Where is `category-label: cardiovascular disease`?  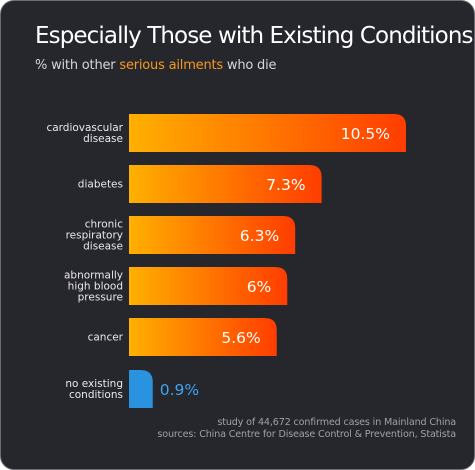 category-label: cardiovascular disease is located at coordinates (84, 133).